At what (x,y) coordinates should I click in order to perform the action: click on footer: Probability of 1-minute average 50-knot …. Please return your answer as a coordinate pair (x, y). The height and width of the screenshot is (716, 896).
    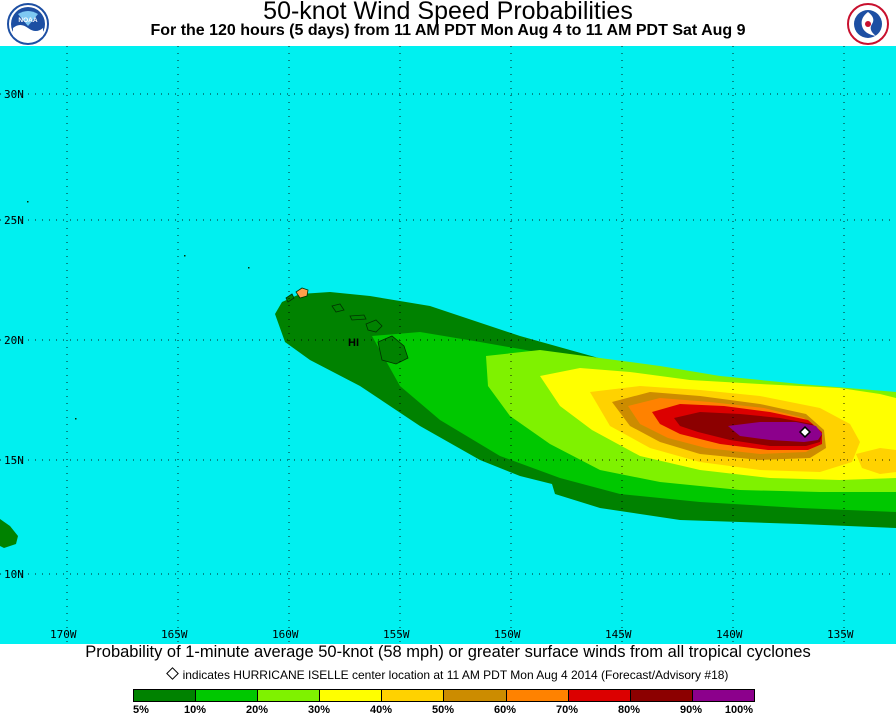
    Looking at the image, I should click on (448, 679).